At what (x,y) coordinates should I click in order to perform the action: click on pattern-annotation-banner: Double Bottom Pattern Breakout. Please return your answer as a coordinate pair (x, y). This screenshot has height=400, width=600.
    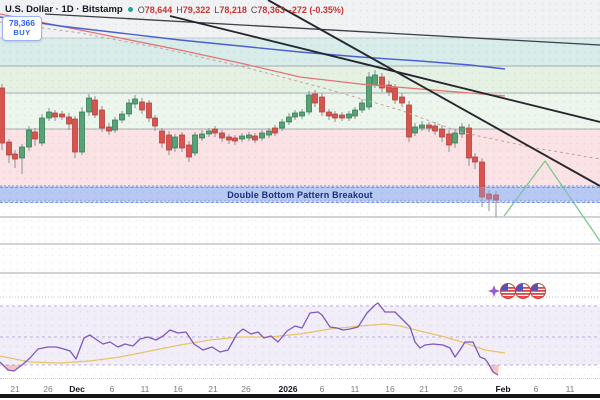
    Looking at the image, I should click on (300, 195).